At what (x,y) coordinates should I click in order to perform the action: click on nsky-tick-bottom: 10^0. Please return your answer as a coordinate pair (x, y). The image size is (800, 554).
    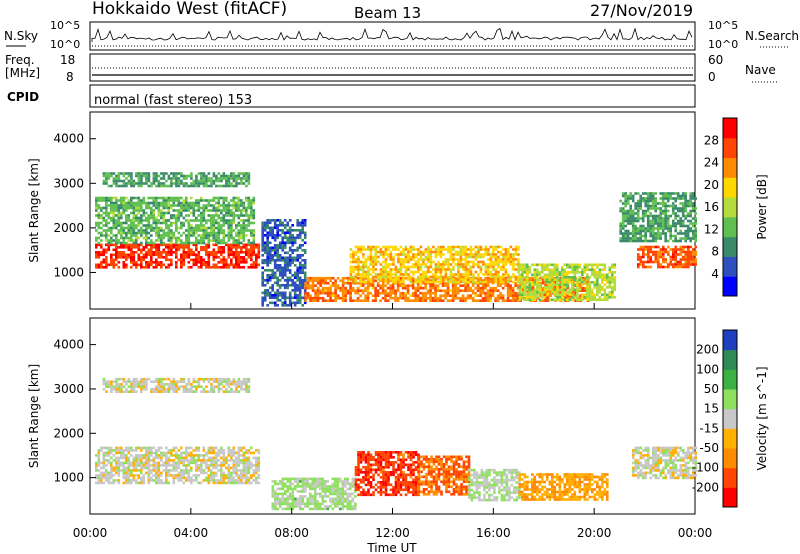
    Looking at the image, I should click on (65, 44).